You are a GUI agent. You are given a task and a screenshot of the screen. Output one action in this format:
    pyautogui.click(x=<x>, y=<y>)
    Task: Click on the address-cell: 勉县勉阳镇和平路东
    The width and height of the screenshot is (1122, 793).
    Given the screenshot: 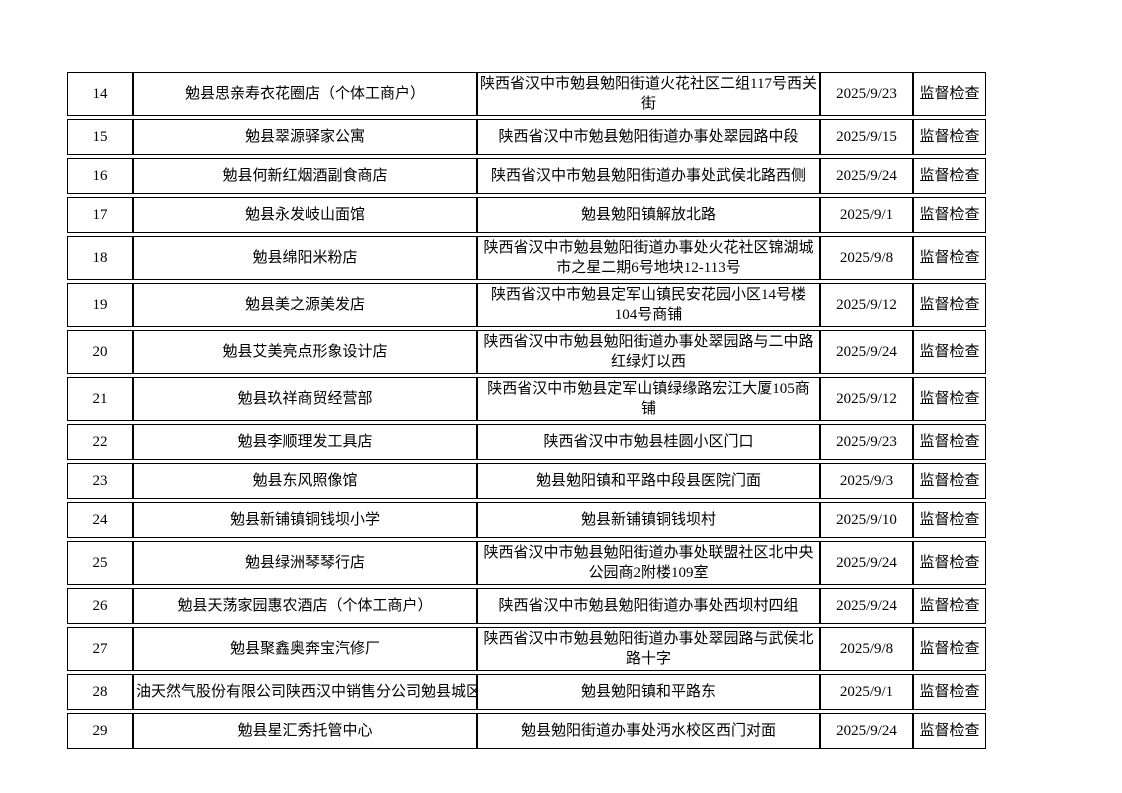 What is the action you would take?
    pyautogui.click(x=648, y=692)
    